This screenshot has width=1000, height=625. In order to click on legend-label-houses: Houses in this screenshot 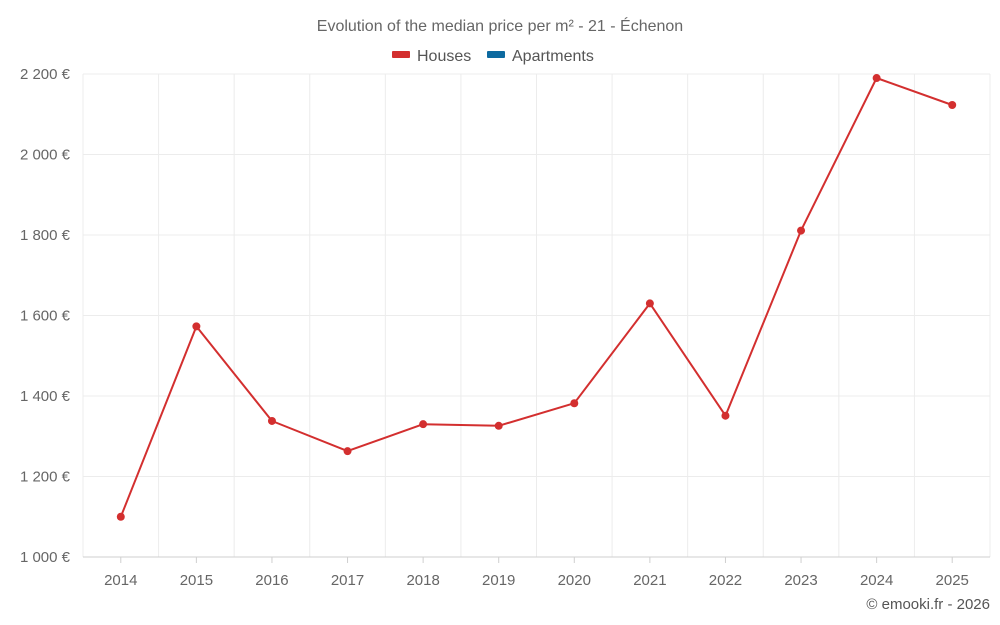, I will do `click(444, 56)`.